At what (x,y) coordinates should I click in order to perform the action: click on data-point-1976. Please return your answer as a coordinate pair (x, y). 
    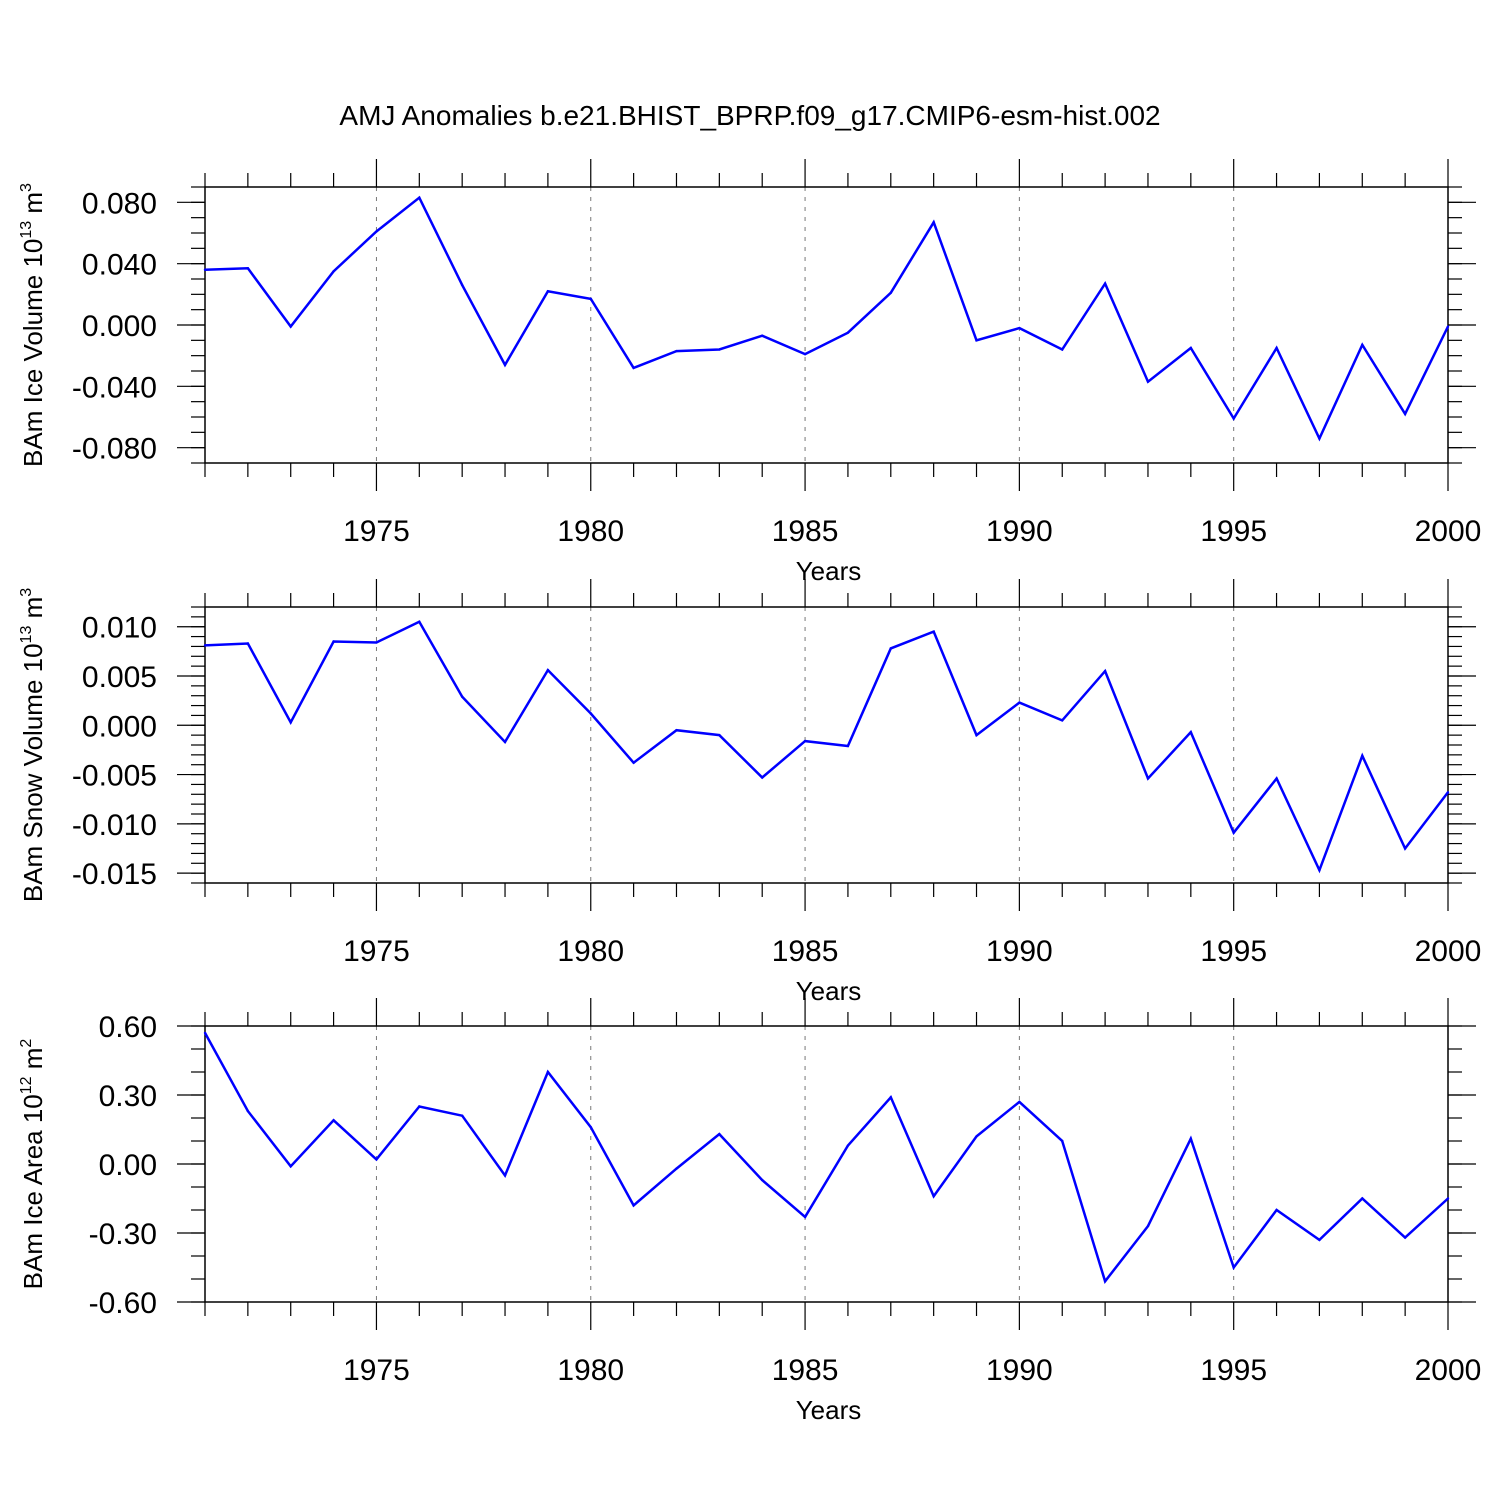
    Looking at the image, I should click on (419, 197).